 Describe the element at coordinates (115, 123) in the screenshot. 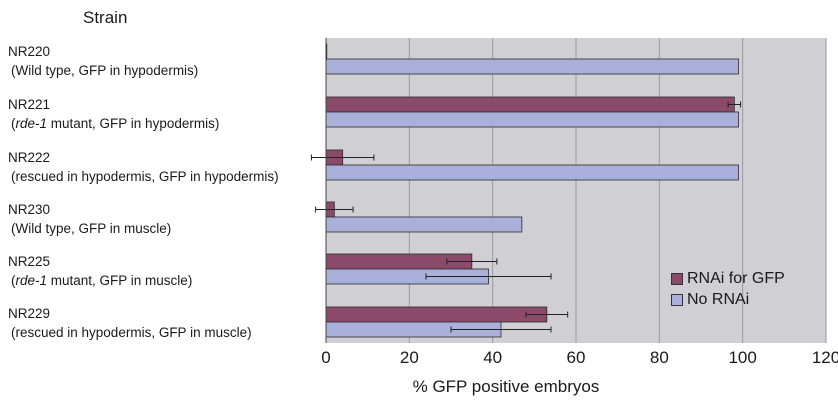

I see `strain-description: (rde-1 mutant, GFP in hypodermis)` at that location.